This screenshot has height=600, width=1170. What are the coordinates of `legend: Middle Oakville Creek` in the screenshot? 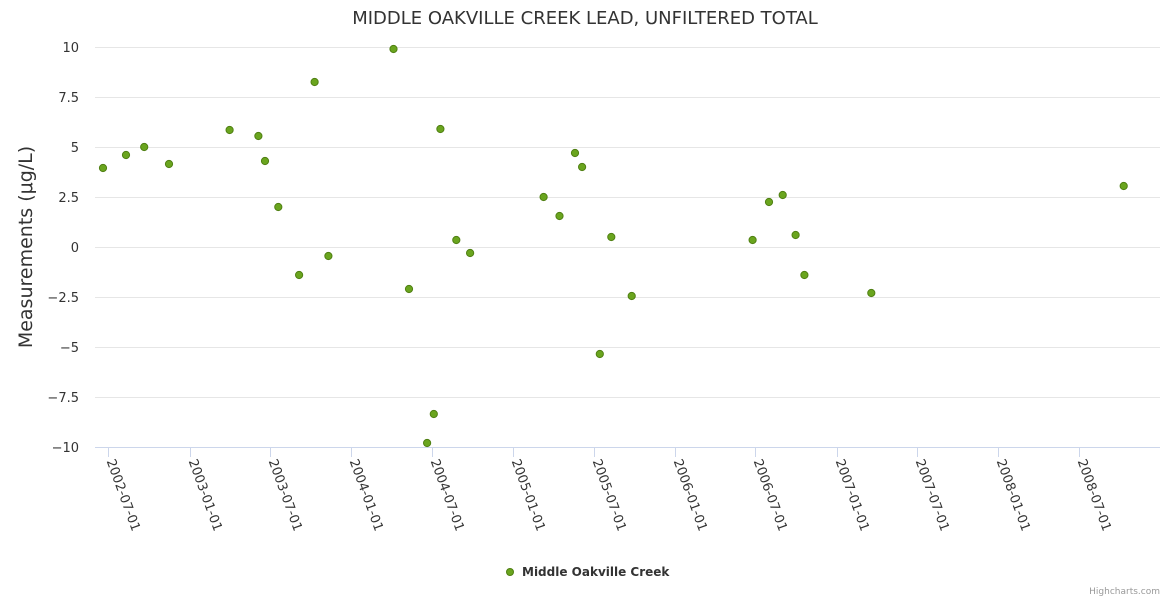 It's located at (588, 572).